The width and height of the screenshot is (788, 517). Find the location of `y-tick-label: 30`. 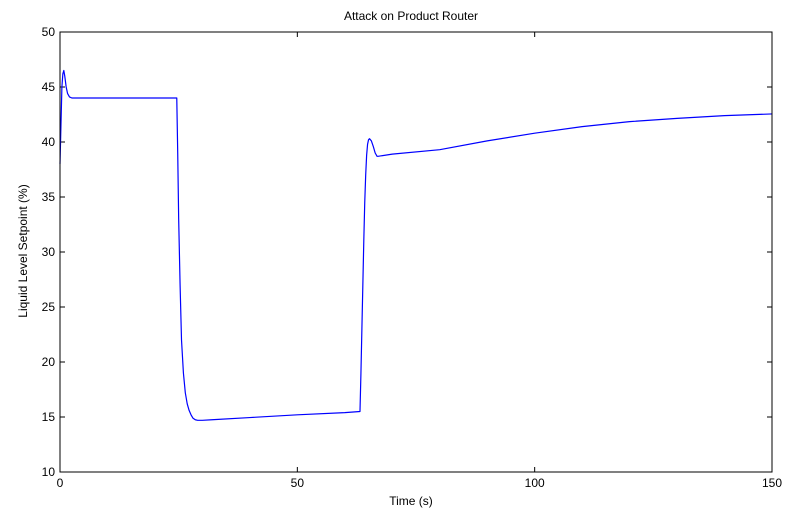

y-tick-label: 30 is located at coordinates (49, 252).